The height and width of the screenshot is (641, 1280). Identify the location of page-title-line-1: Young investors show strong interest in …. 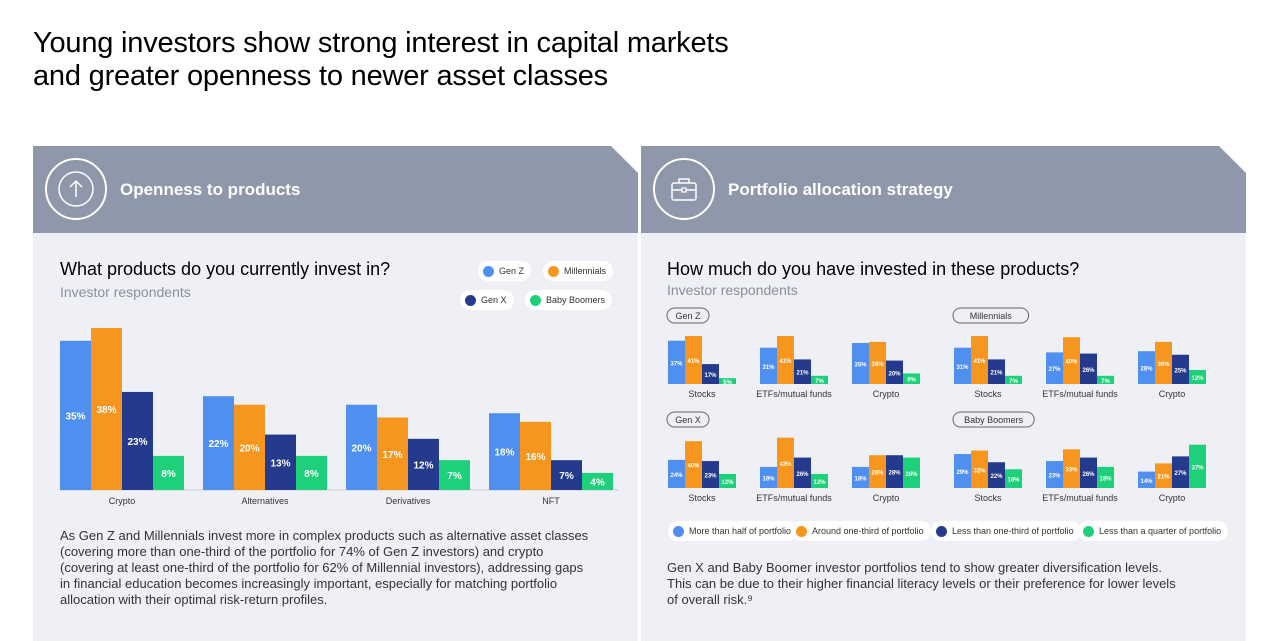
(381, 43).